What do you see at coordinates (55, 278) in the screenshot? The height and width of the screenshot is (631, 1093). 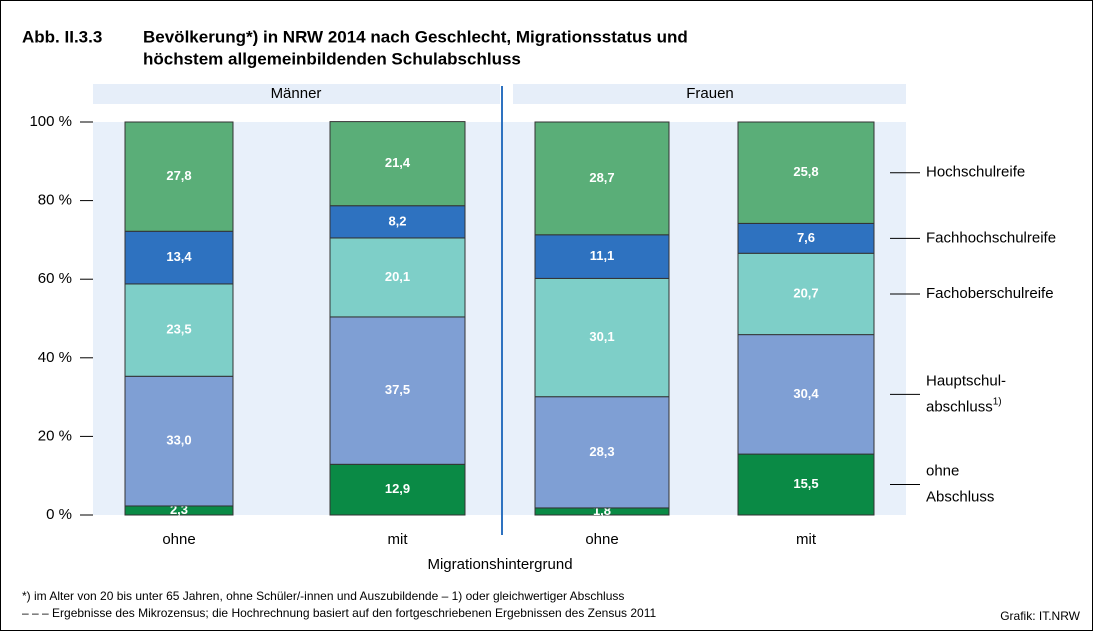 I see `y-tick-label: 60 %` at bounding box center [55, 278].